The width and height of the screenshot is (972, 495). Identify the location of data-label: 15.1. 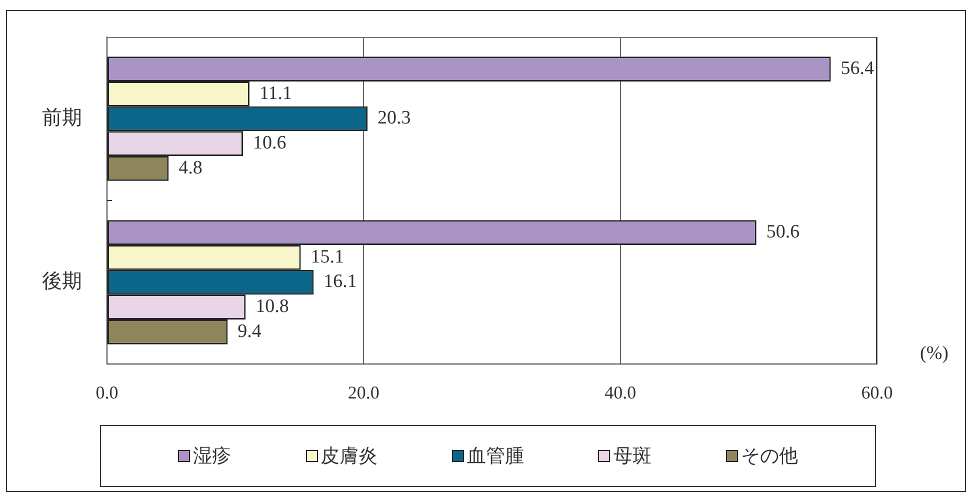
(327, 257).